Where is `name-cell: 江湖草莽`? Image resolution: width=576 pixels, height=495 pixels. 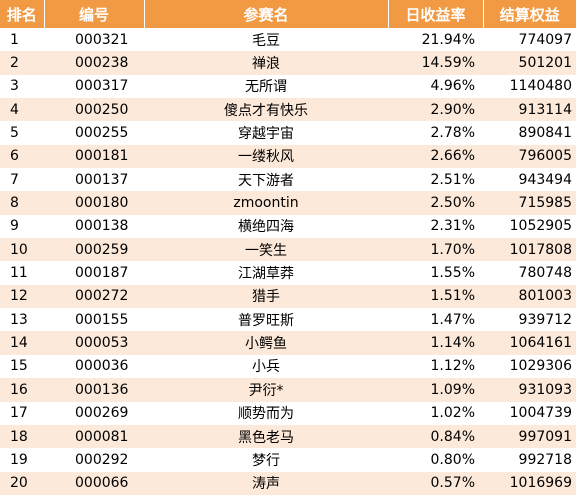 name-cell: 江湖草莽 is located at coordinates (266, 274).